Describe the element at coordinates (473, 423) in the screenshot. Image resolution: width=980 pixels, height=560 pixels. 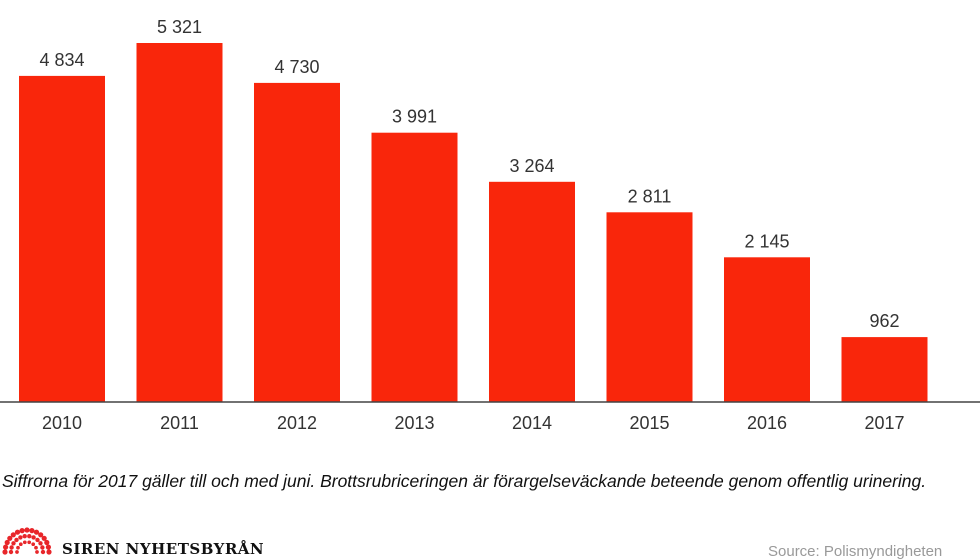
I see `x-tick-labels-group: 2010 2011 2012 2013 2014 2015 2016 2017` at that location.